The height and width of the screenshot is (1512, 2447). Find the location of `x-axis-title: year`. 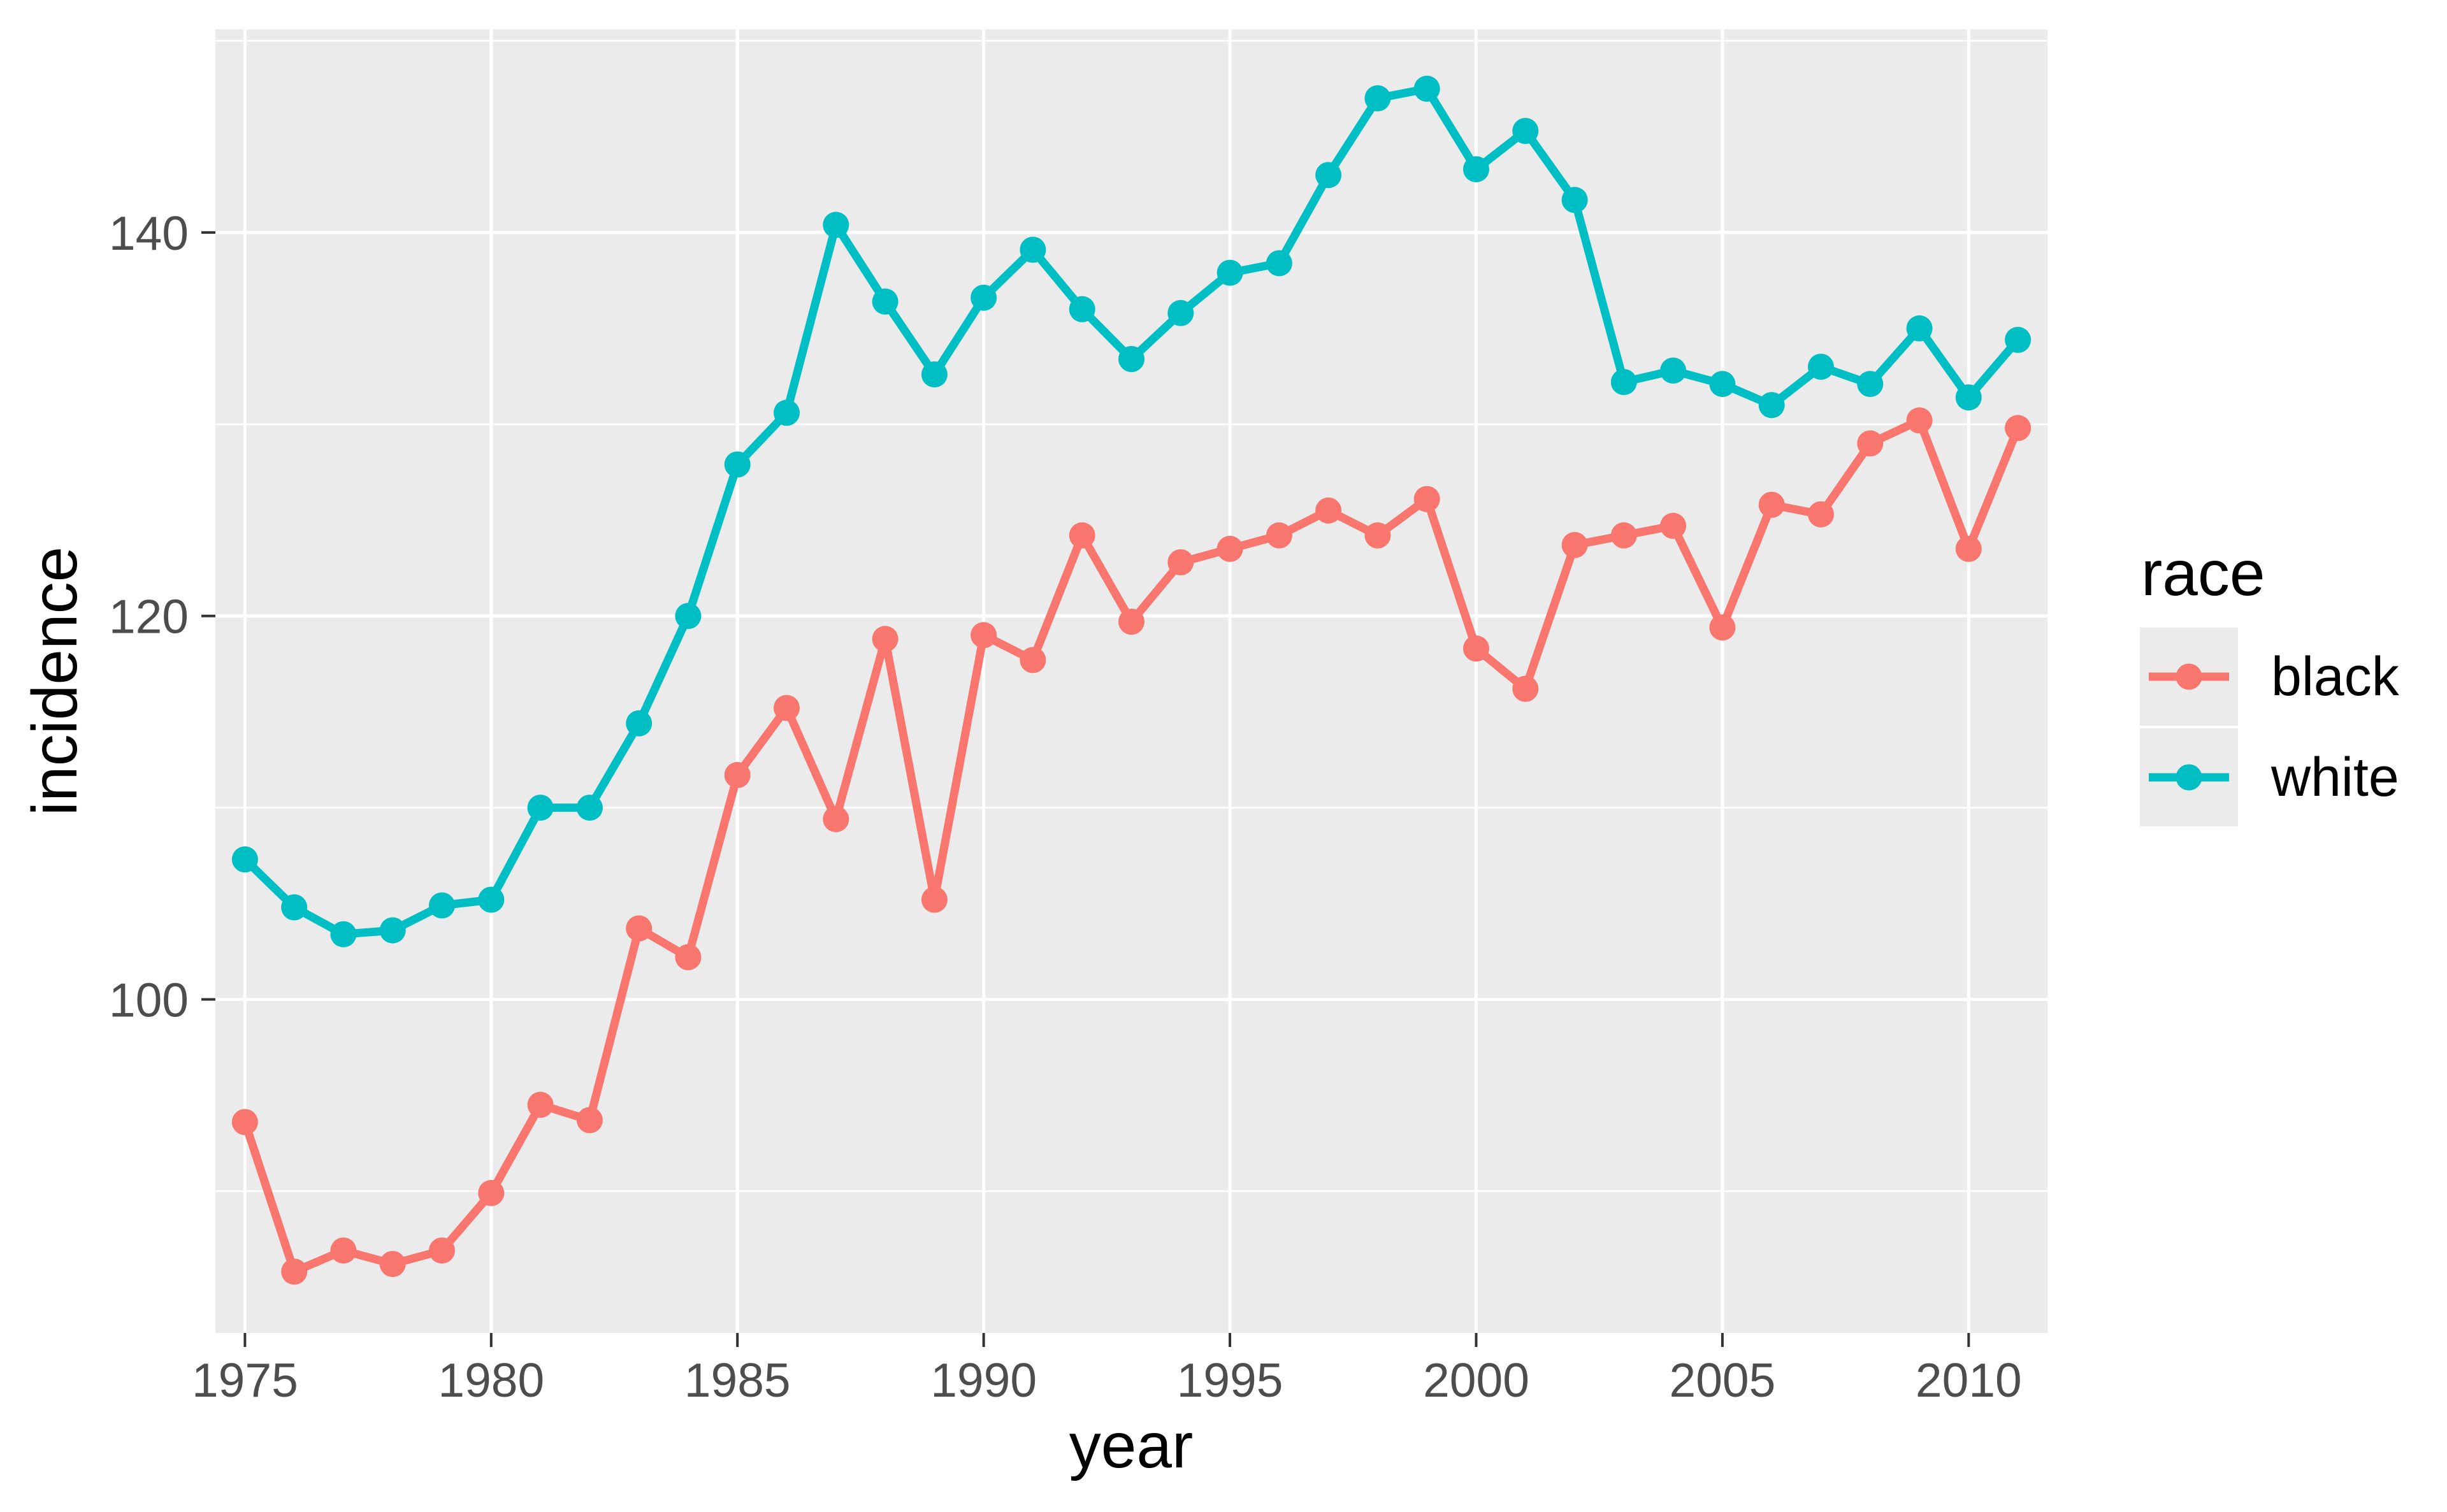

x-axis-title: year is located at coordinates (1131, 1445).